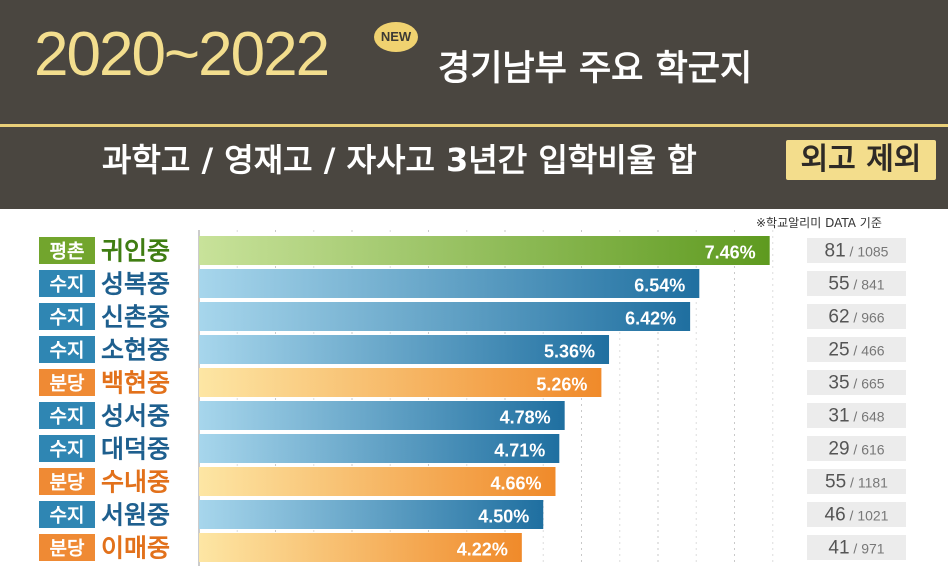 This screenshot has height=566, width=948. Describe the element at coordinates (503, 517) in the screenshot. I see `value-label: 4.50%` at that location.